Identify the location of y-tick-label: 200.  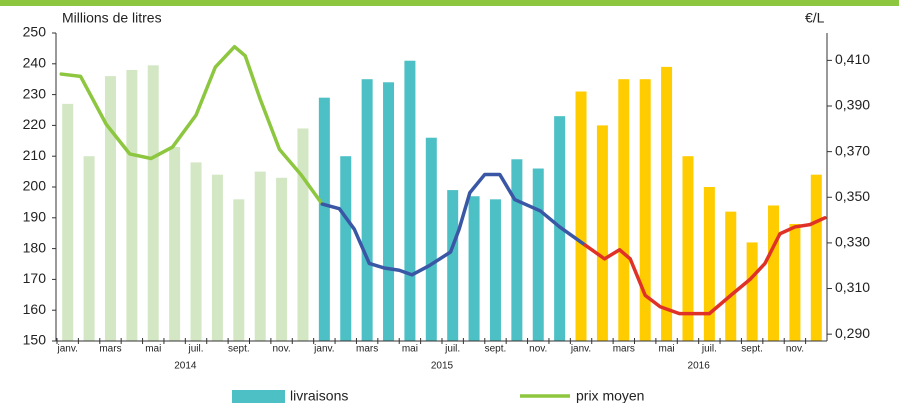
(35, 186).